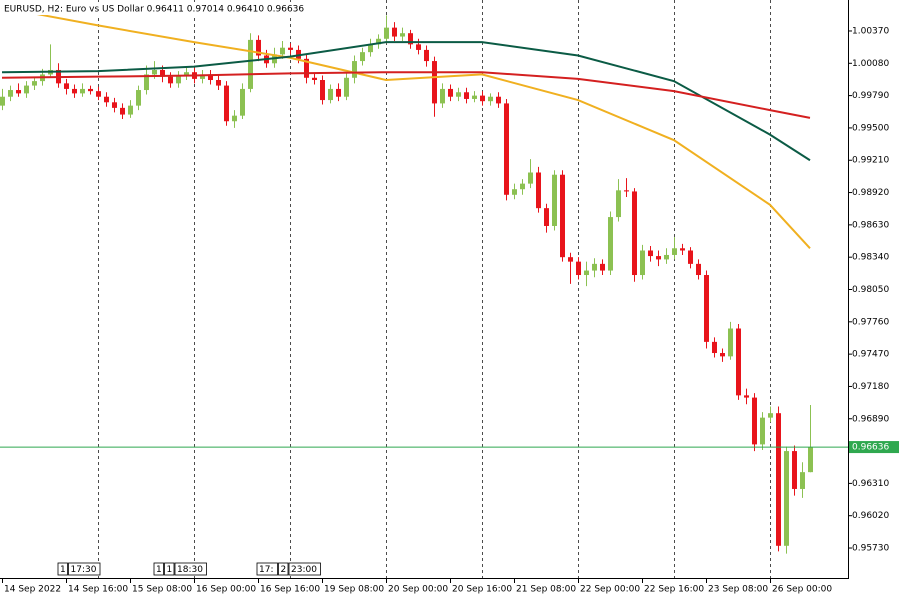 The height and width of the screenshot is (600, 900). What do you see at coordinates (290, 590) in the screenshot?
I see `x-tick-label: 16 Sep 16:00` at bounding box center [290, 590].